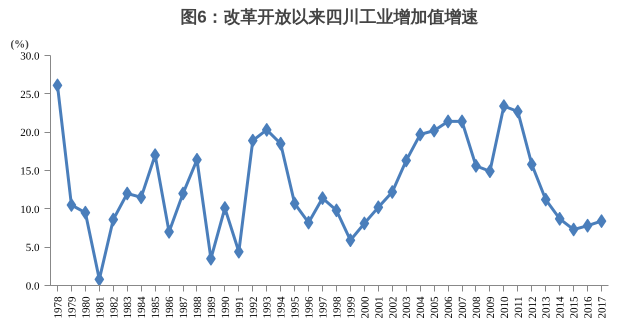  Describe the element at coordinates (296, 307) in the screenshot. I see `x-tick-label: 1995` at that location.